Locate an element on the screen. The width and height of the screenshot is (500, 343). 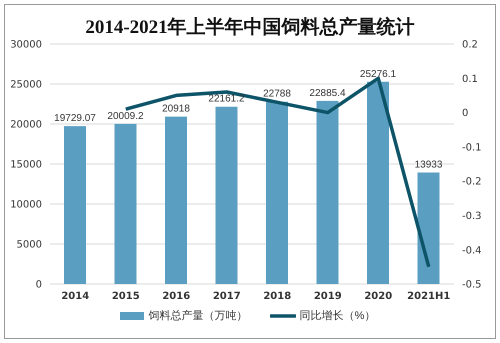
data-label: 20009.2 is located at coordinates (125, 116).